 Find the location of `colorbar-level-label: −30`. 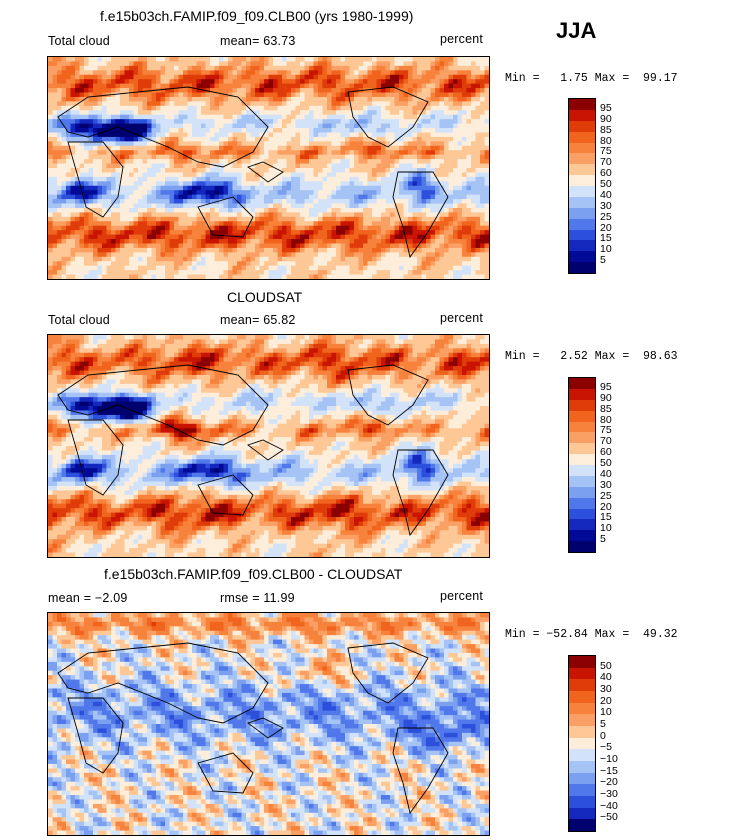

colorbar-level-label: −30 is located at coordinates (609, 794).